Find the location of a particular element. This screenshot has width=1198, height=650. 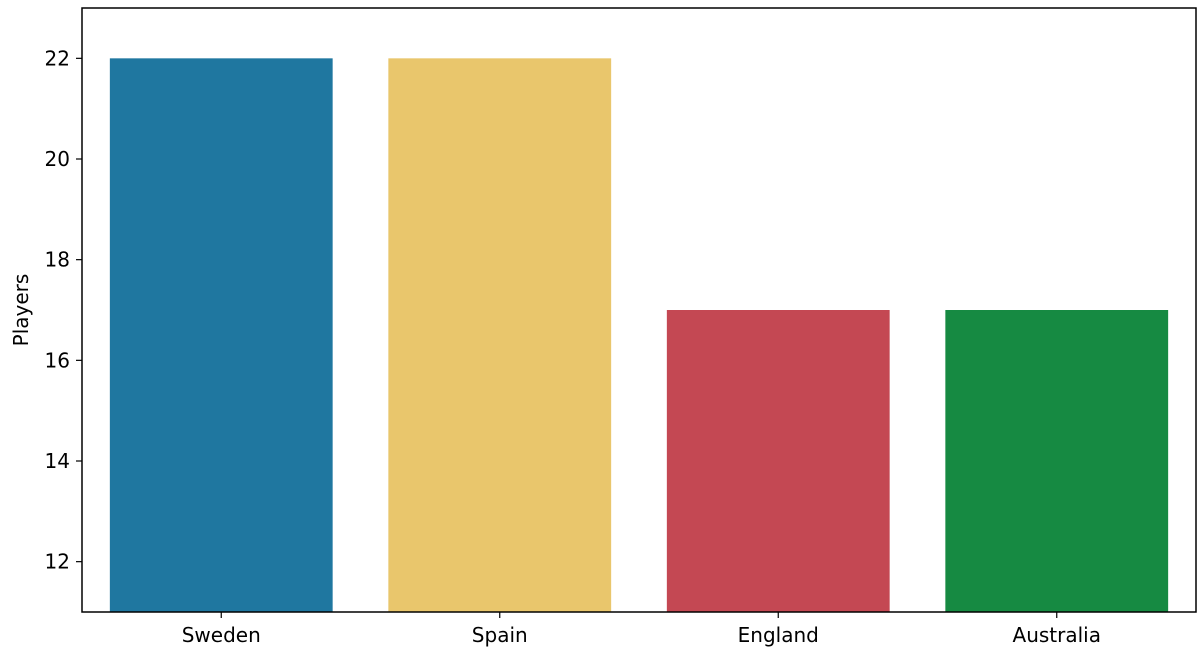

y-tick-label: 18 is located at coordinates (57, 260).